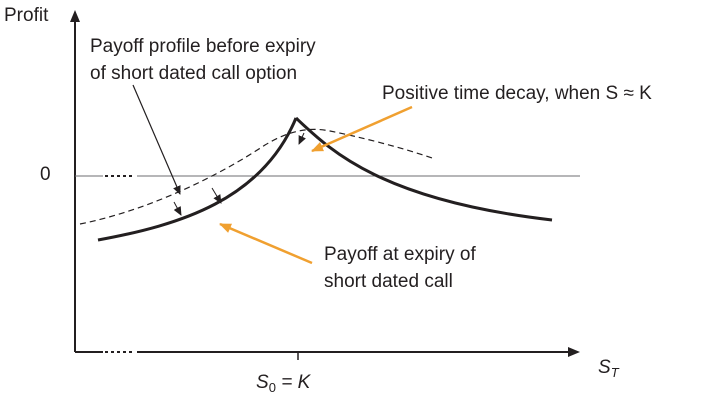 The image size is (711, 400). Describe the element at coordinates (194, 73) in the screenshot. I see `before-expiry-label-line2: of short dated call option` at that location.